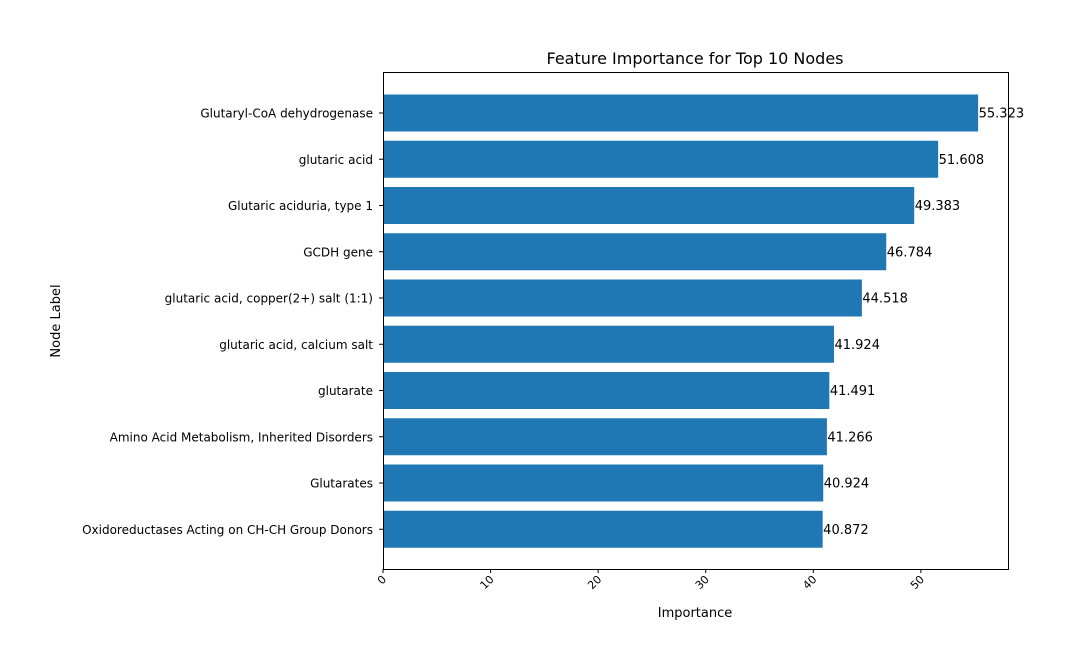 The height and width of the screenshot is (670, 1077). Describe the element at coordinates (341, 484) in the screenshot. I see `y-tick-label: Glutarates` at that location.